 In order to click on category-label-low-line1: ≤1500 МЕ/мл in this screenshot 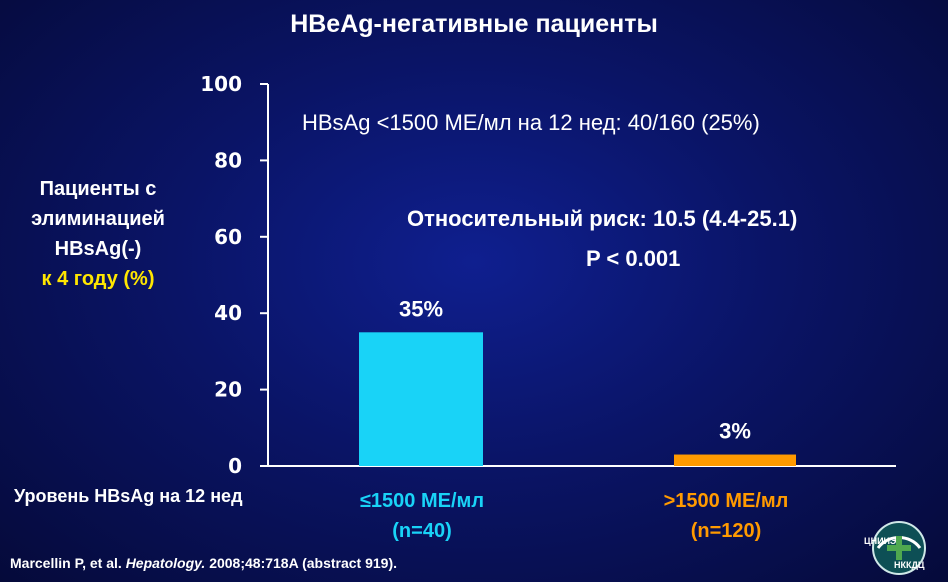, I will do `click(422, 501)`.